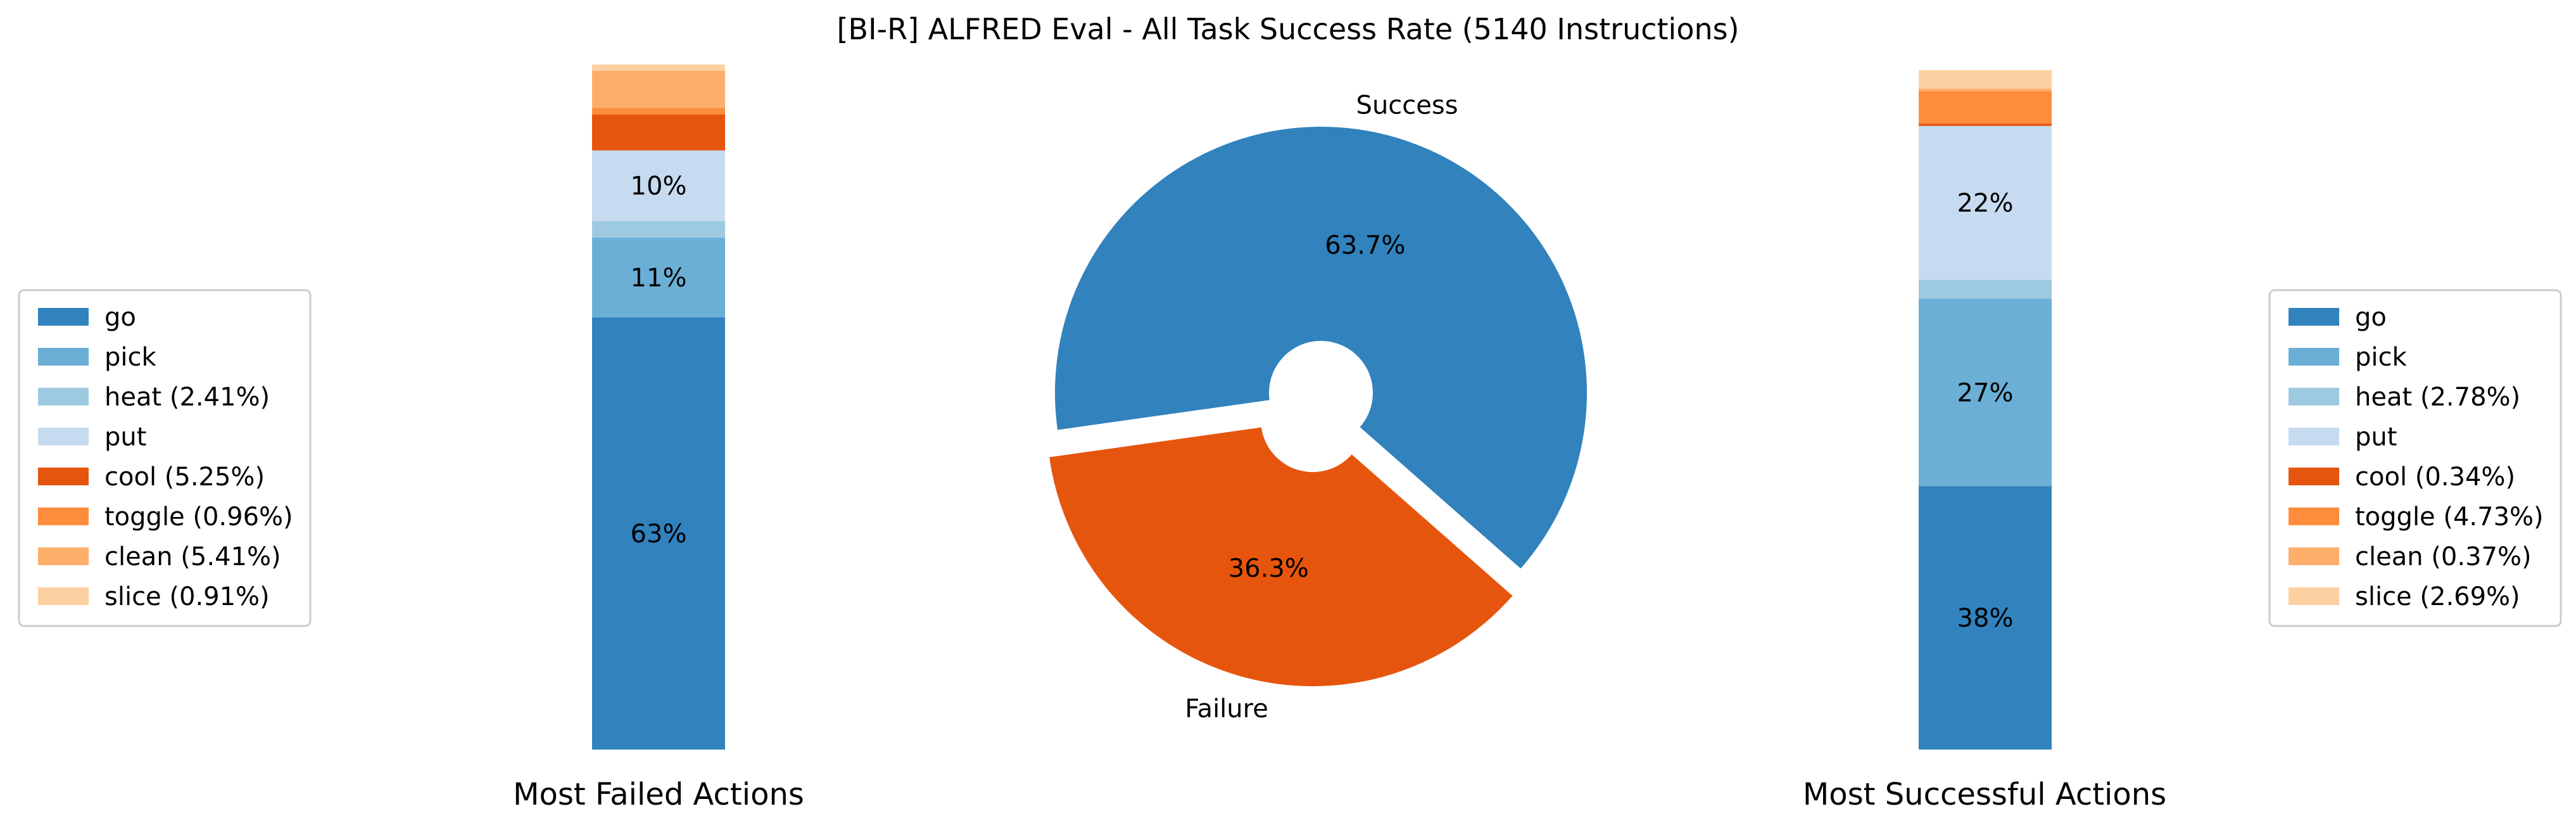 This screenshot has width=2576, height=830. I want to click on pie-slice-failure, so click(1281, 557).